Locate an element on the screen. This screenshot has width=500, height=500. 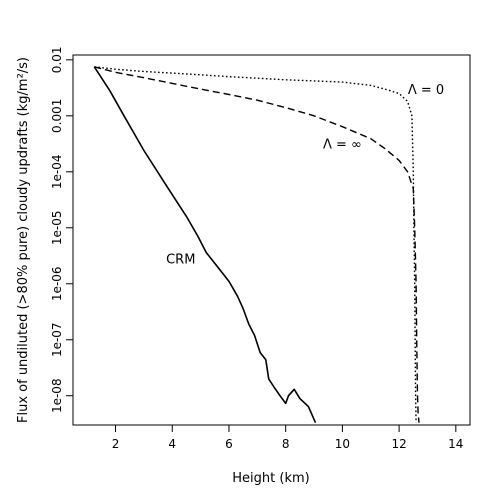
y-tick-label: 1e-05 is located at coordinates (57, 227).